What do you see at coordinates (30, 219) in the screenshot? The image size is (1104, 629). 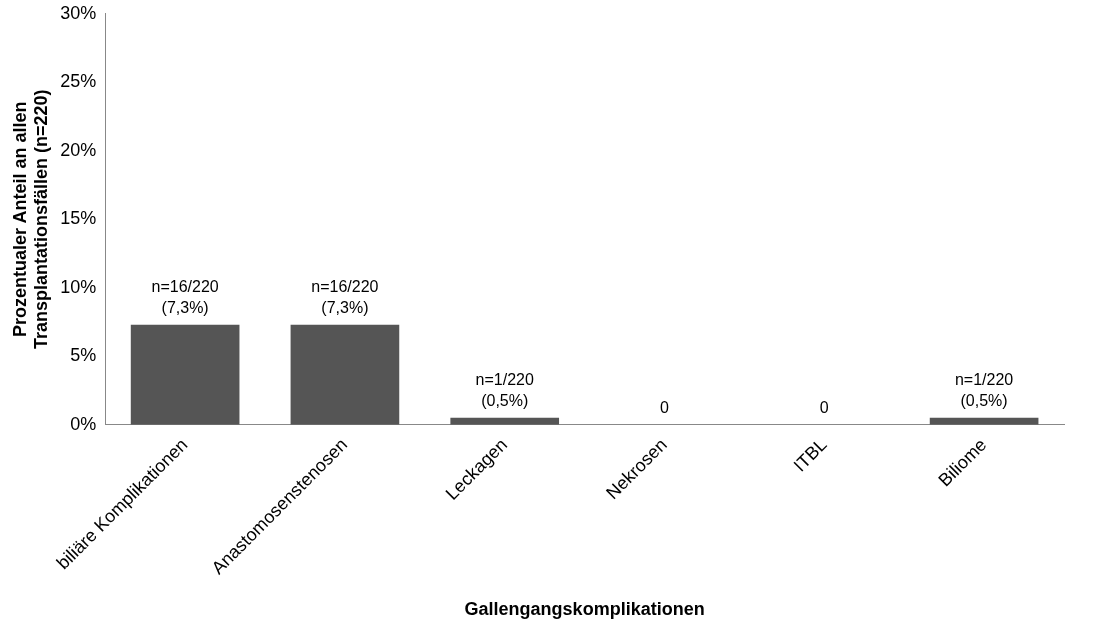 I see `y-axis-title: Prozentualer Anteil an allen Transplantationsfällen (n=220)` at bounding box center [30, 219].